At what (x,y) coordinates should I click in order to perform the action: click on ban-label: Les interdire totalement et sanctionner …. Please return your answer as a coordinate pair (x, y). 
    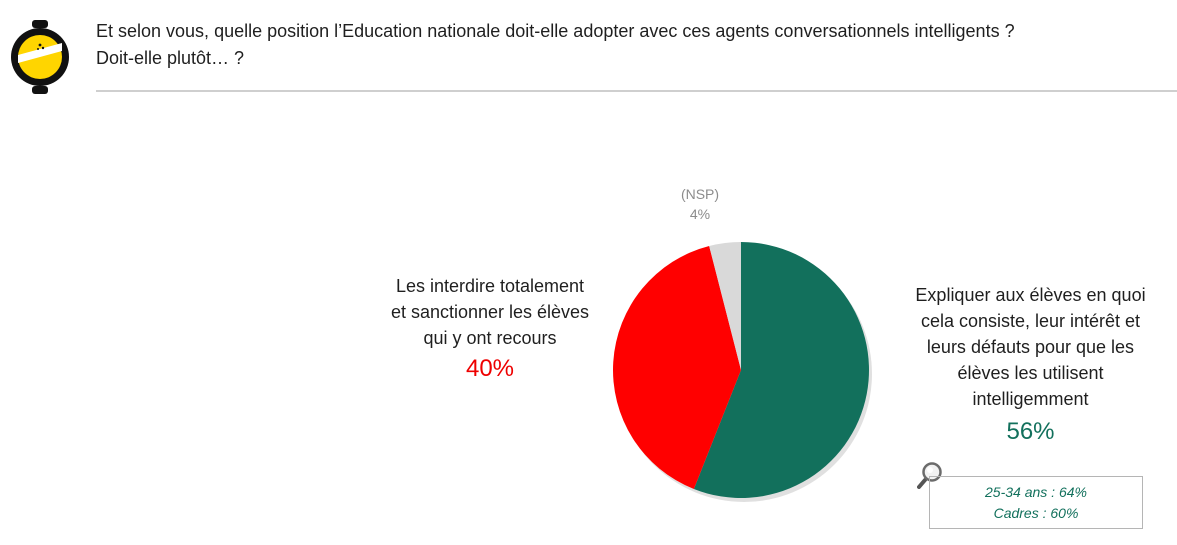
    Looking at the image, I should click on (490, 329).